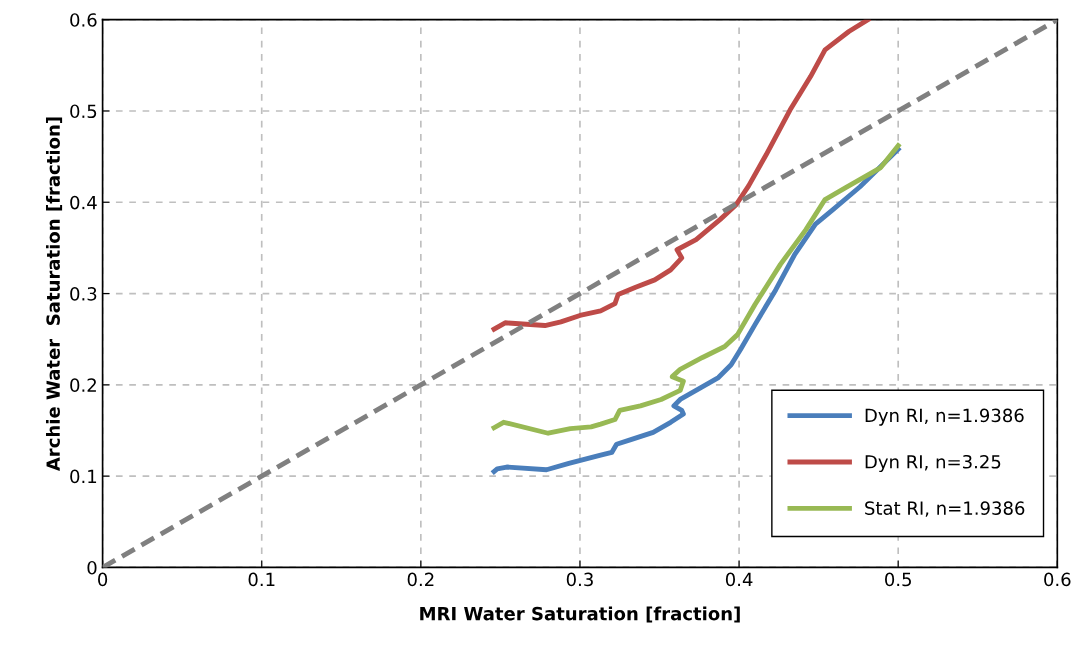  I want to click on y-tick-label: 0.2, so click(83, 385).